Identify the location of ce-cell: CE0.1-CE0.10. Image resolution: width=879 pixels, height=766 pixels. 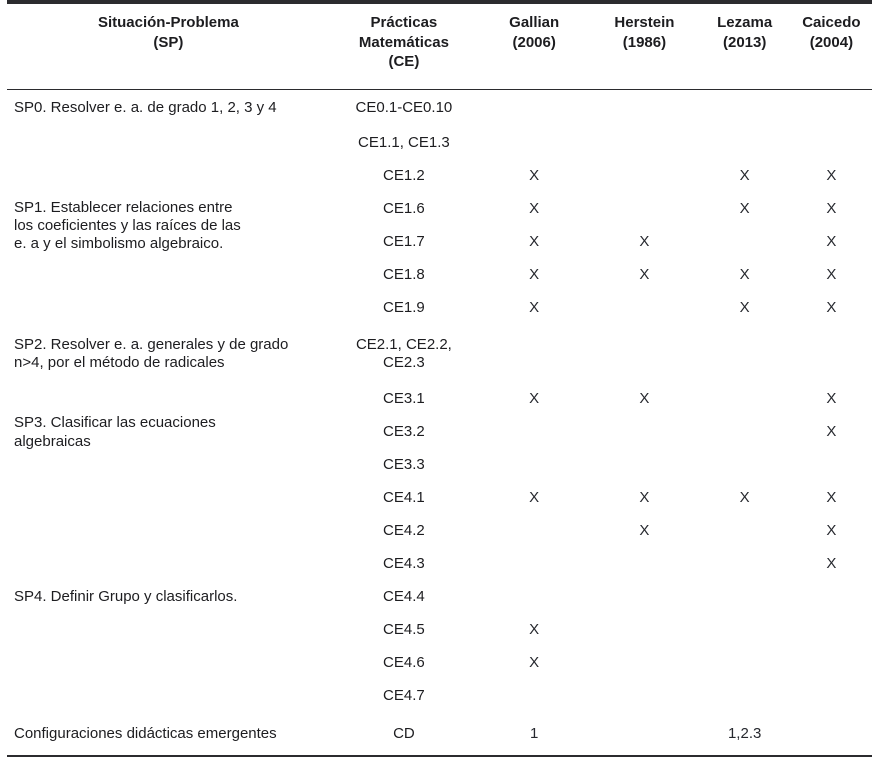
(404, 108).